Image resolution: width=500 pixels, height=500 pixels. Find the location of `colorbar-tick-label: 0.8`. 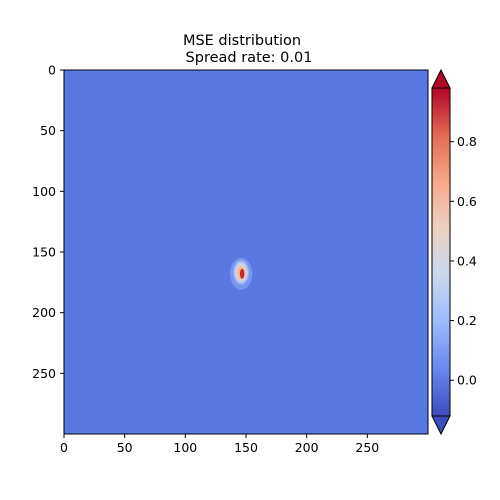

colorbar-tick-label: 0.8 is located at coordinates (467, 141).